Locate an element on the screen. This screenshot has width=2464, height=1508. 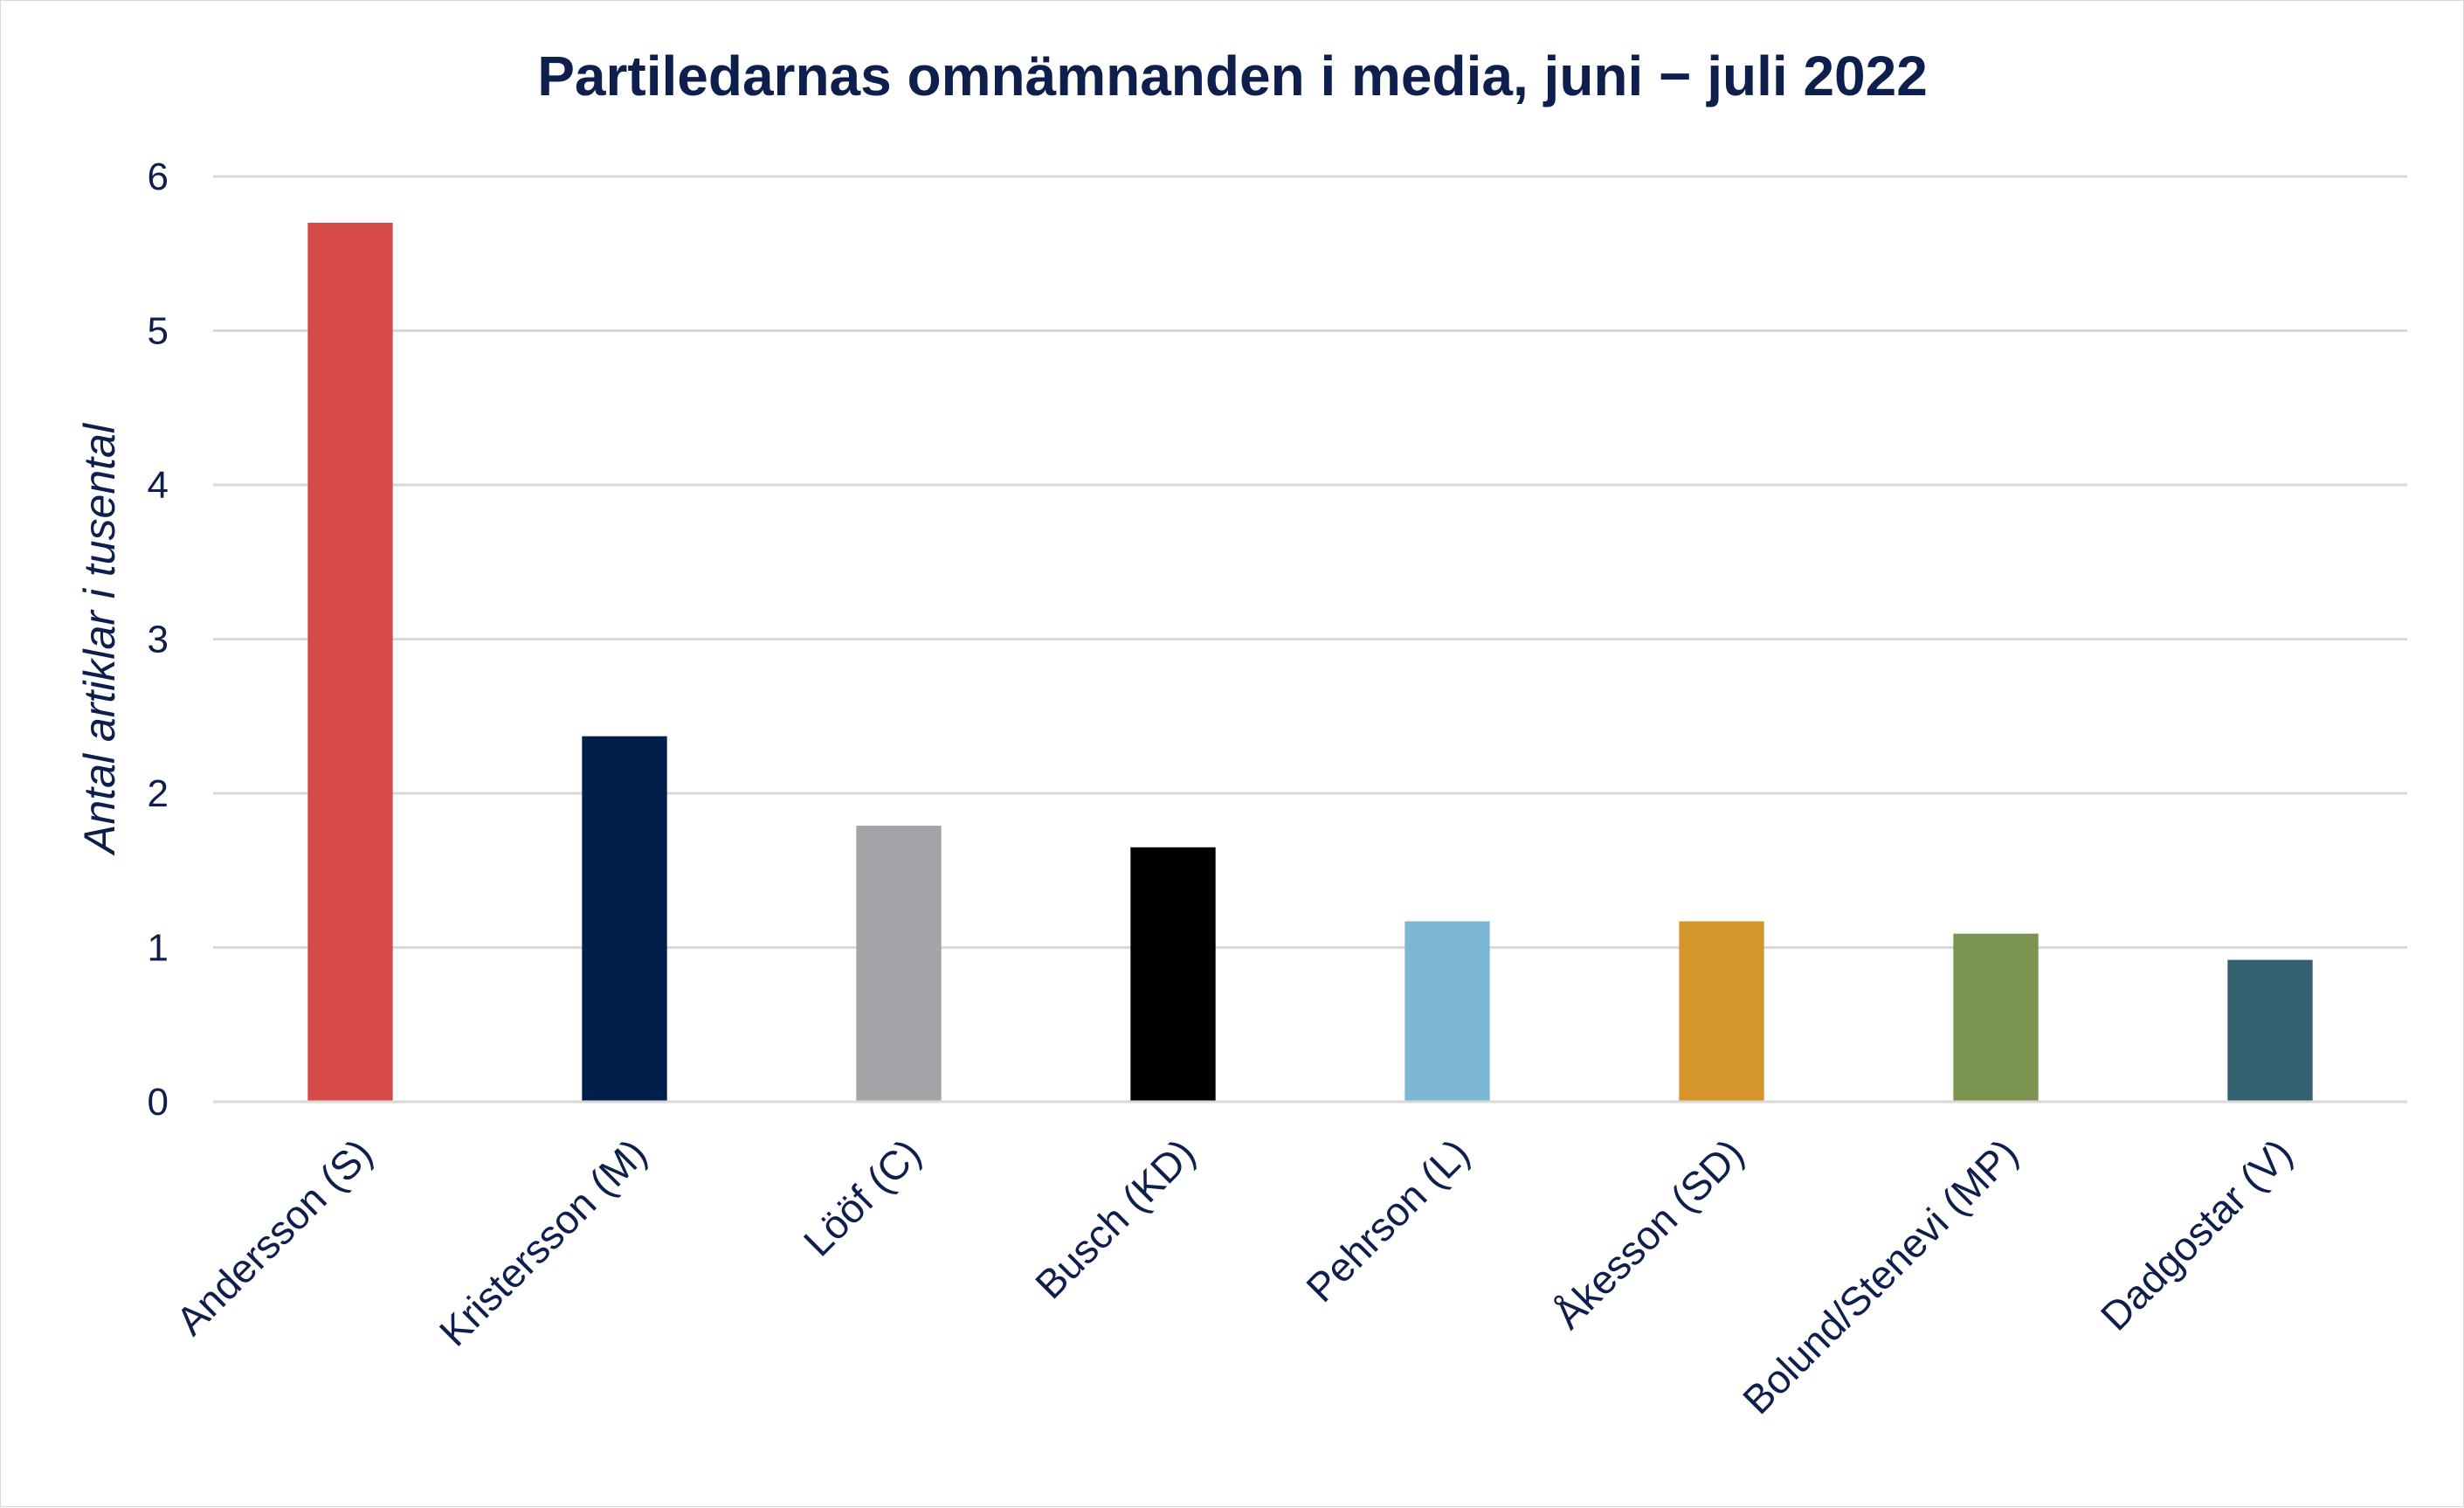
category-label: Dadgostar (V) is located at coordinates (2196, 1234).